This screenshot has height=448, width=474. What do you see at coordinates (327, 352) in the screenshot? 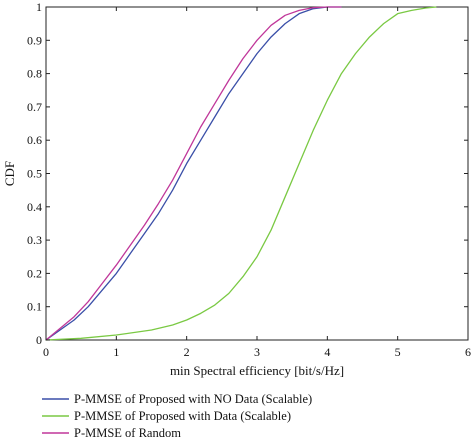
I see `x-tick-label: 4` at bounding box center [327, 352].